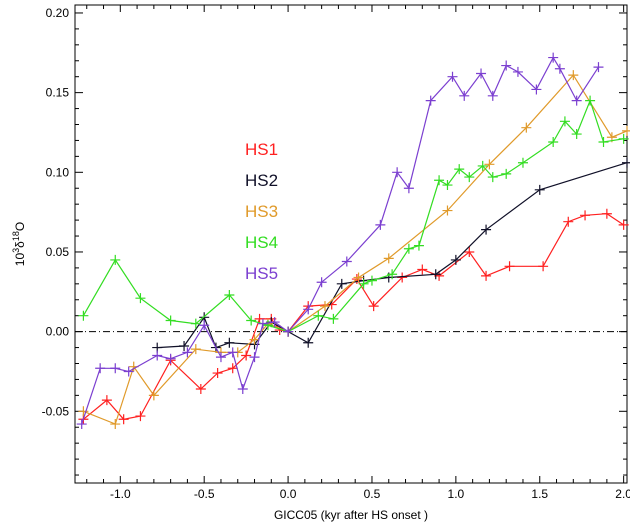  What do you see at coordinates (58, 252) in the screenshot?
I see `y-tick-label: 0.05` at bounding box center [58, 252].